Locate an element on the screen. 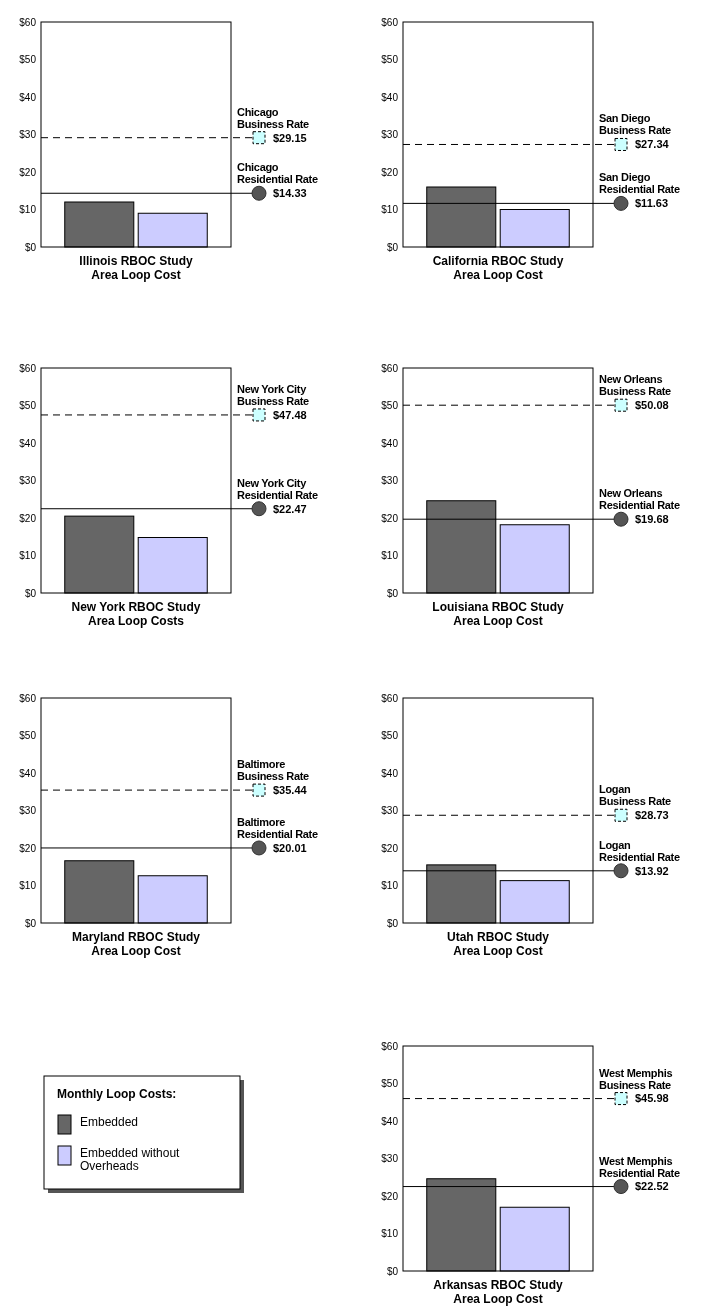 The image size is (717, 1314). ref-line-label: West Memphis Business Rate is located at coordinates (636, 1078).